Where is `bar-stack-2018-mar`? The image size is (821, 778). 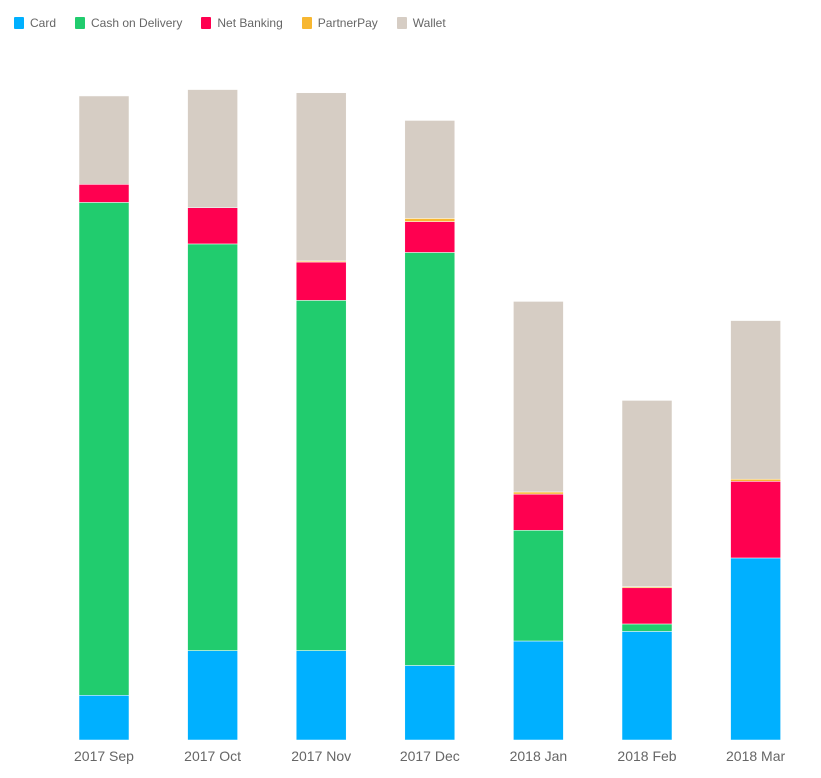 bar-stack-2018-mar is located at coordinates (755, 530).